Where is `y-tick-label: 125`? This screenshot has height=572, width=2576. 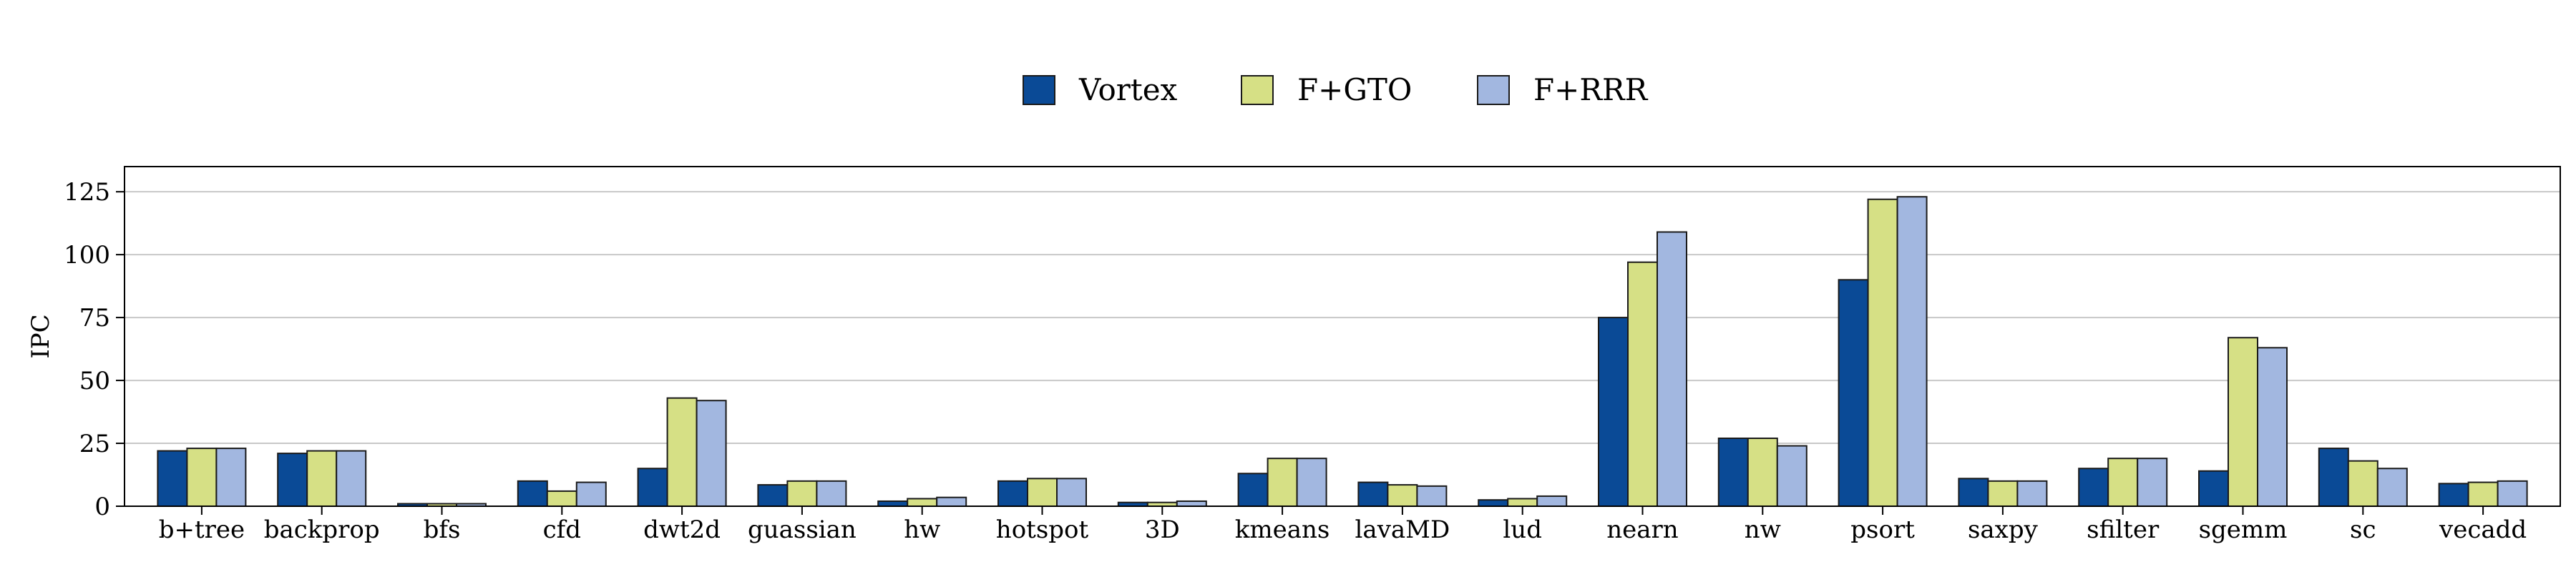
y-tick-label: 125 is located at coordinates (87, 192).